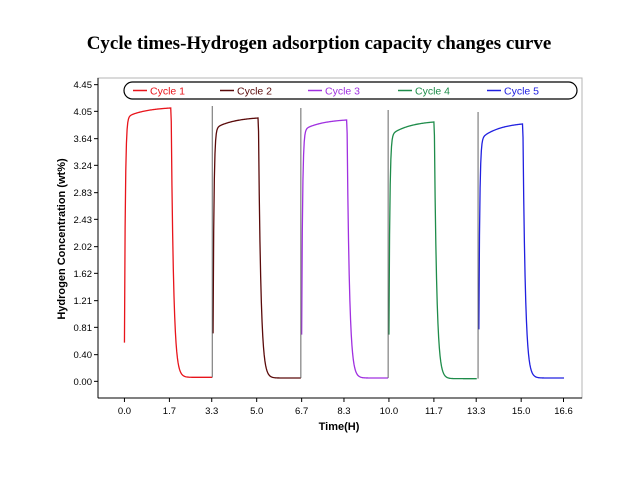  I want to click on x-tick-label: 5.0, so click(256, 411).